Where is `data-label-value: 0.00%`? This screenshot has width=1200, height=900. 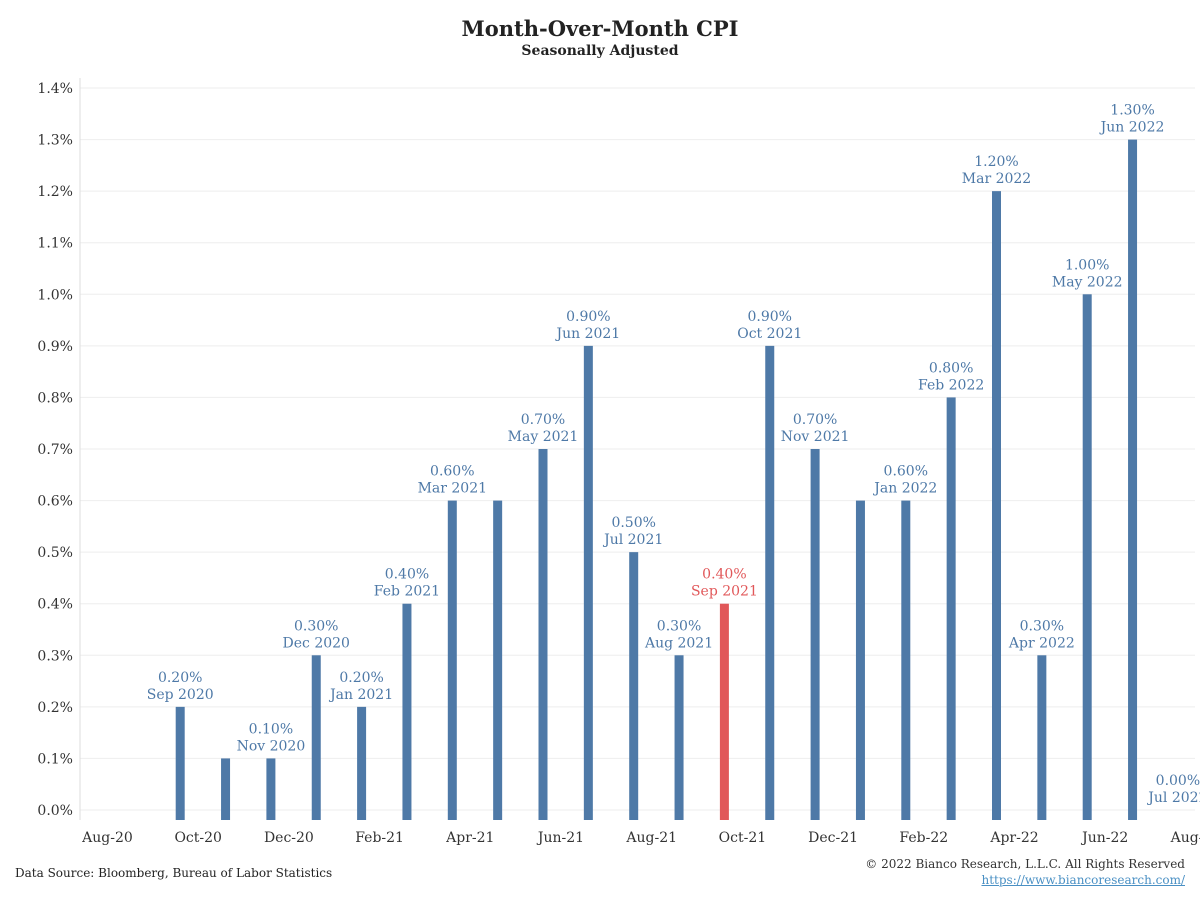 data-label-value: 0.00% is located at coordinates (1178, 781).